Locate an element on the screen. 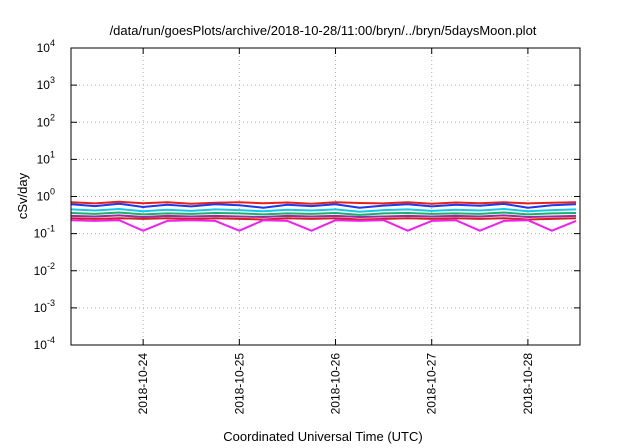 The width and height of the screenshot is (640, 448). y-tick-label: 10¹ is located at coordinates (46, 157).